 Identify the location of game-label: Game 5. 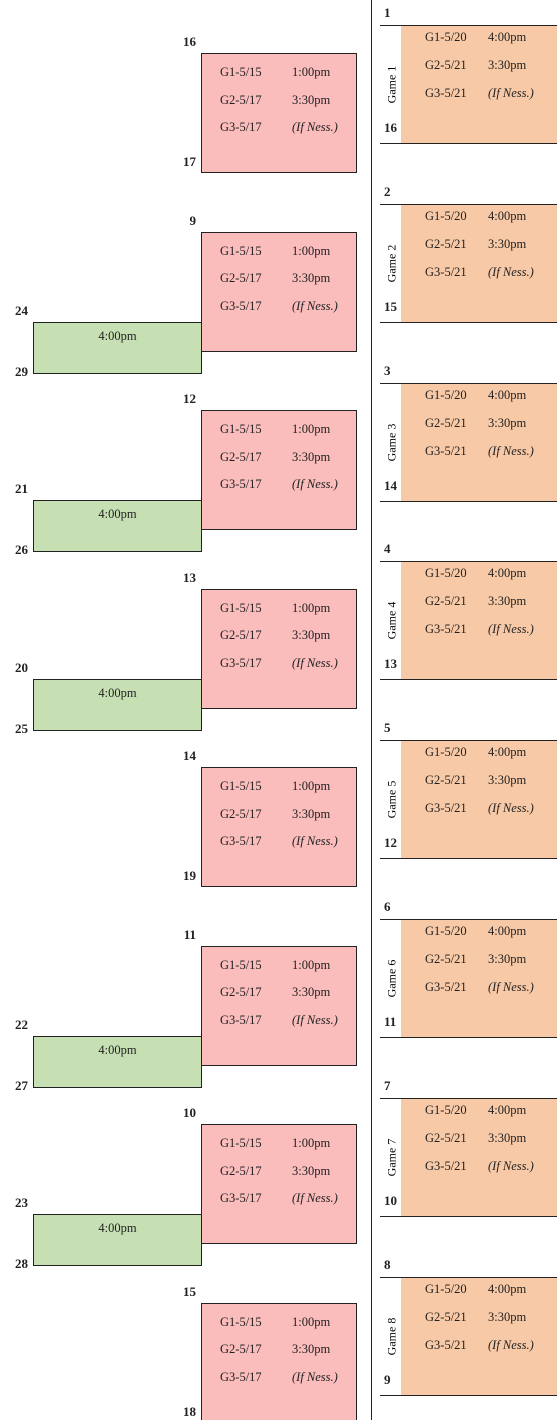
(391, 799).